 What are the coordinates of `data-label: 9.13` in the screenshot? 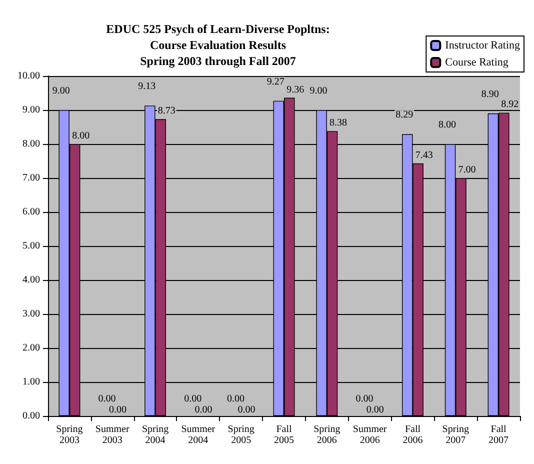 It's located at (147, 86).